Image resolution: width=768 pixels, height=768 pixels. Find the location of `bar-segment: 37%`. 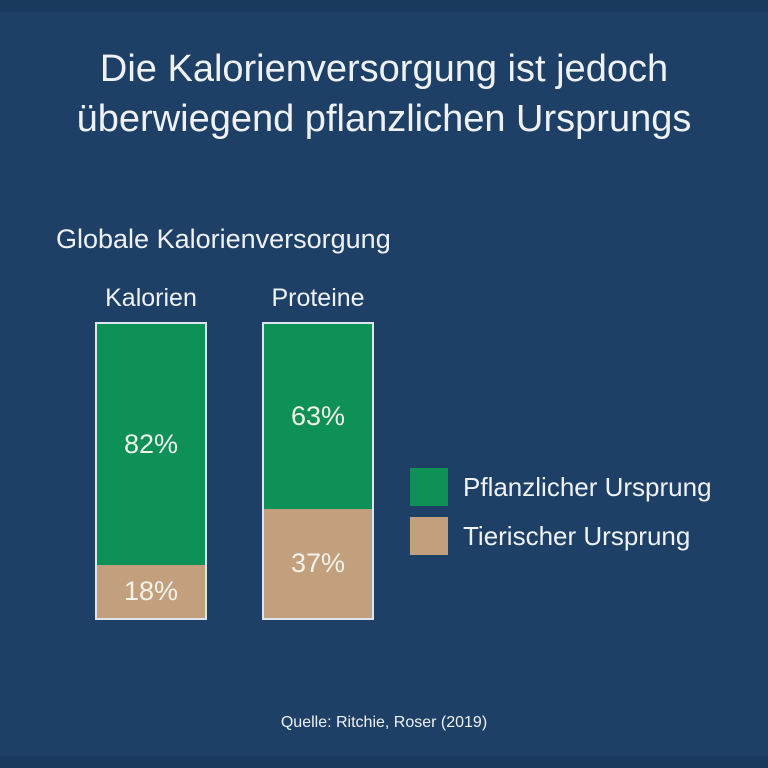

bar-segment: 37% is located at coordinates (318, 563).